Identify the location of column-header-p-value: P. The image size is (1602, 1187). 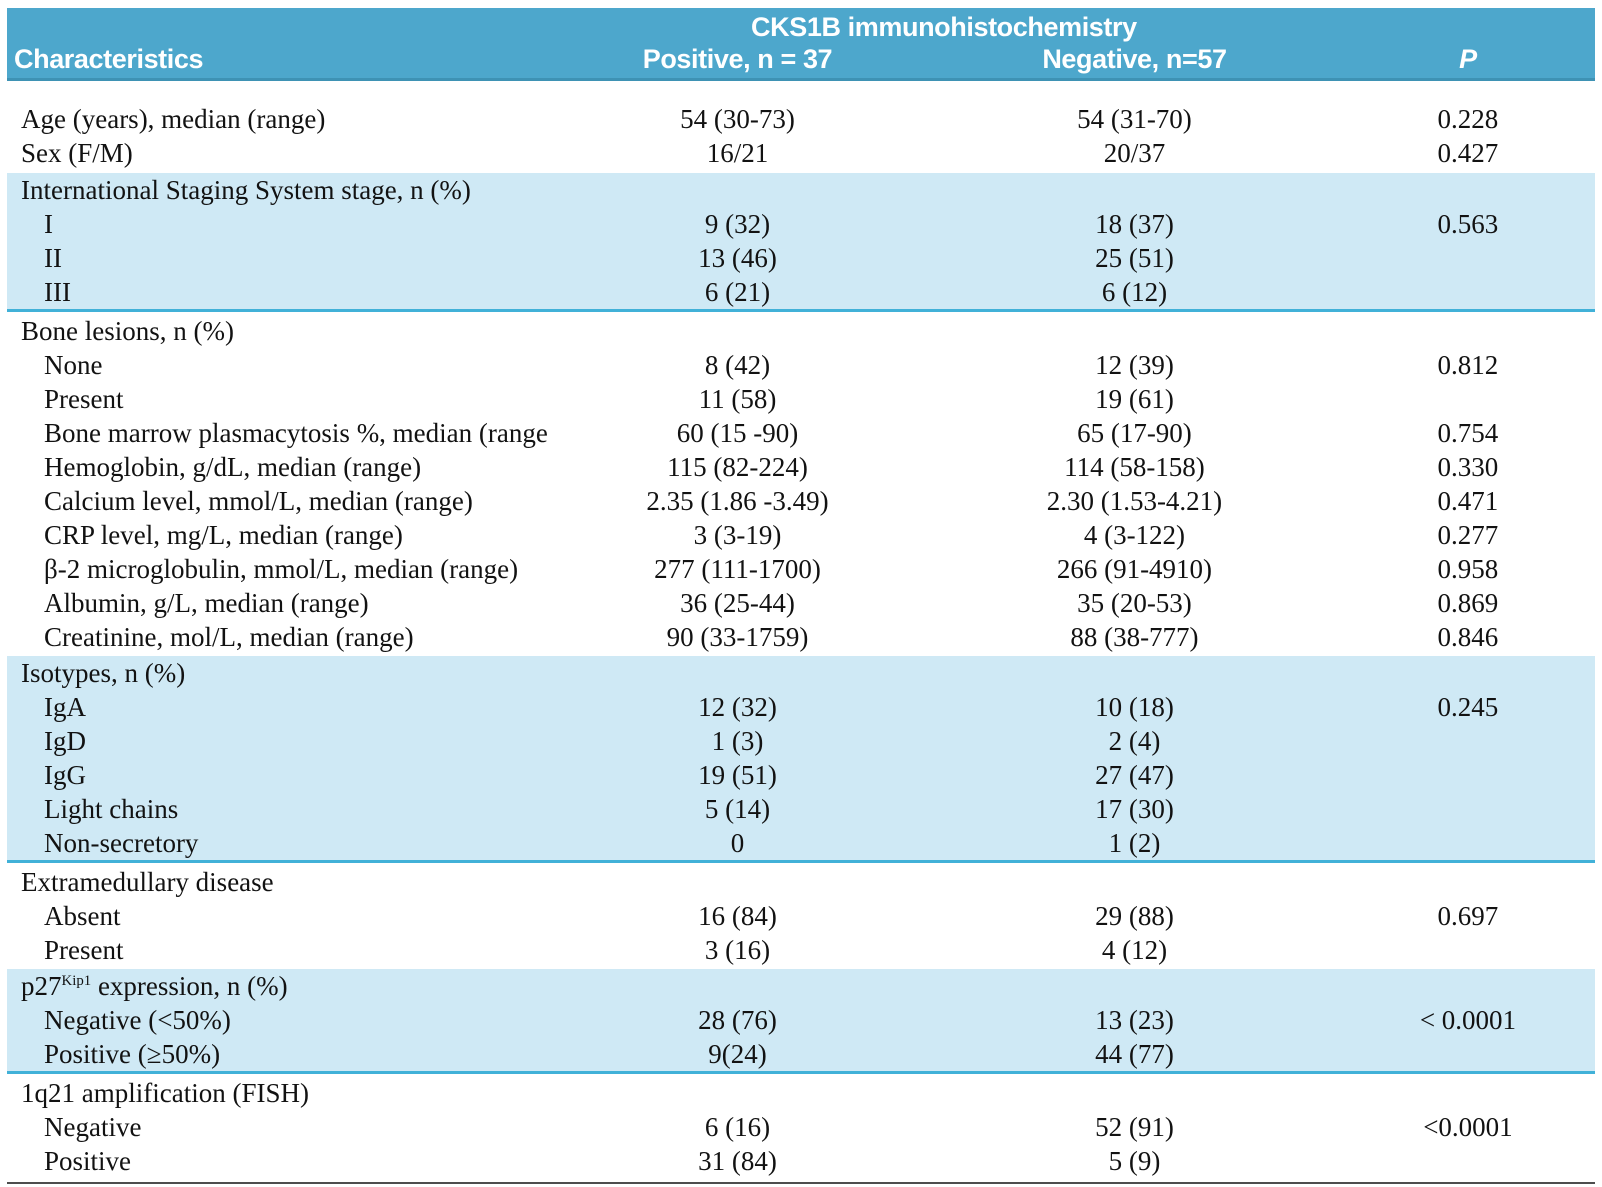
(1468, 59).